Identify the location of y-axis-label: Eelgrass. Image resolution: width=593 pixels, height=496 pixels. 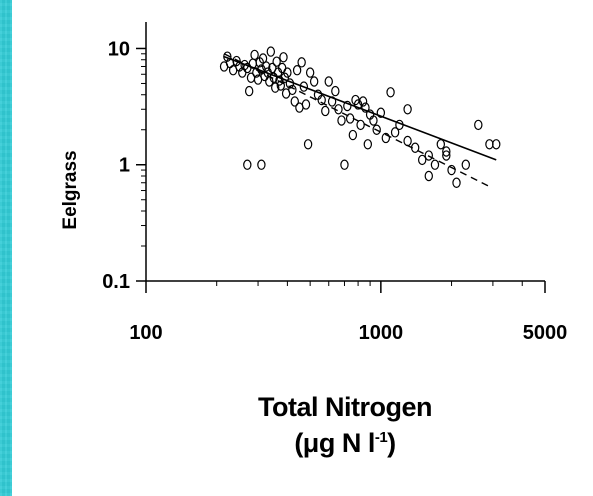
(70, 189).